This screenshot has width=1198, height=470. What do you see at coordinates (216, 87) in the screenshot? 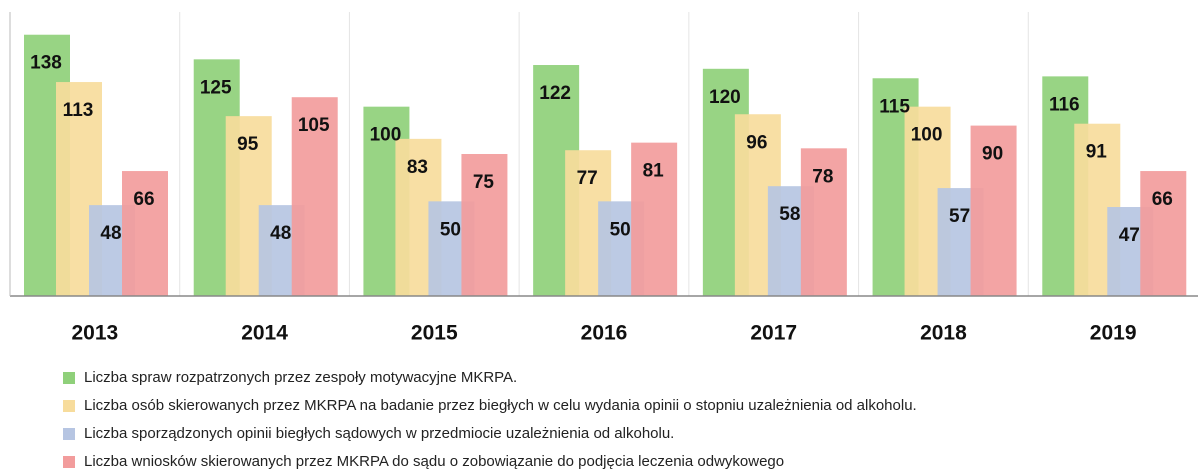
I see `data-label: 125` at bounding box center [216, 87].